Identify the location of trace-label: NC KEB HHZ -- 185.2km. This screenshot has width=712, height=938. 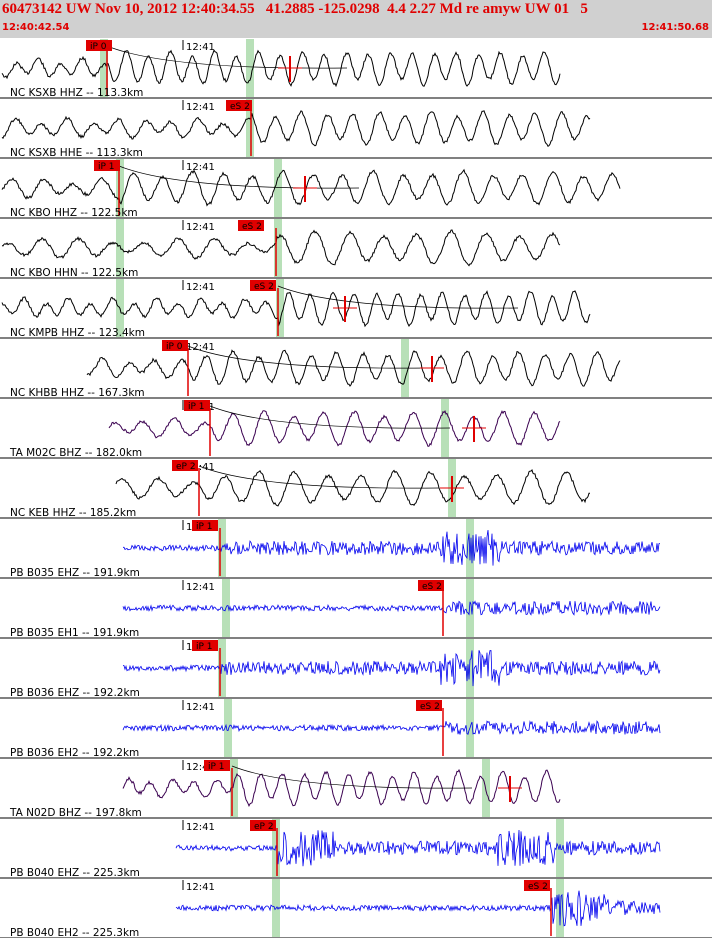
(73, 513).